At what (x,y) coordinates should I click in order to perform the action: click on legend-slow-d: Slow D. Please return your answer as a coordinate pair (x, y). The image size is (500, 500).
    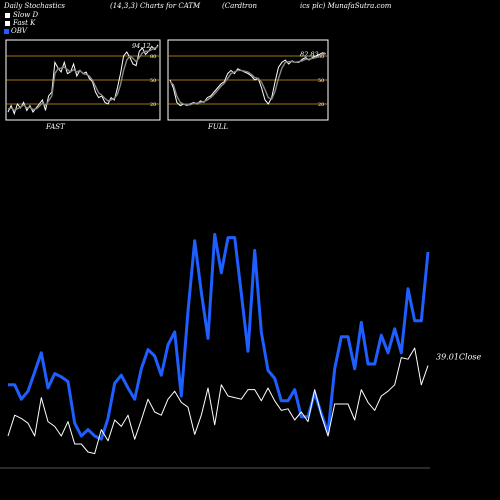
    Looking at the image, I should click on (21, 15).